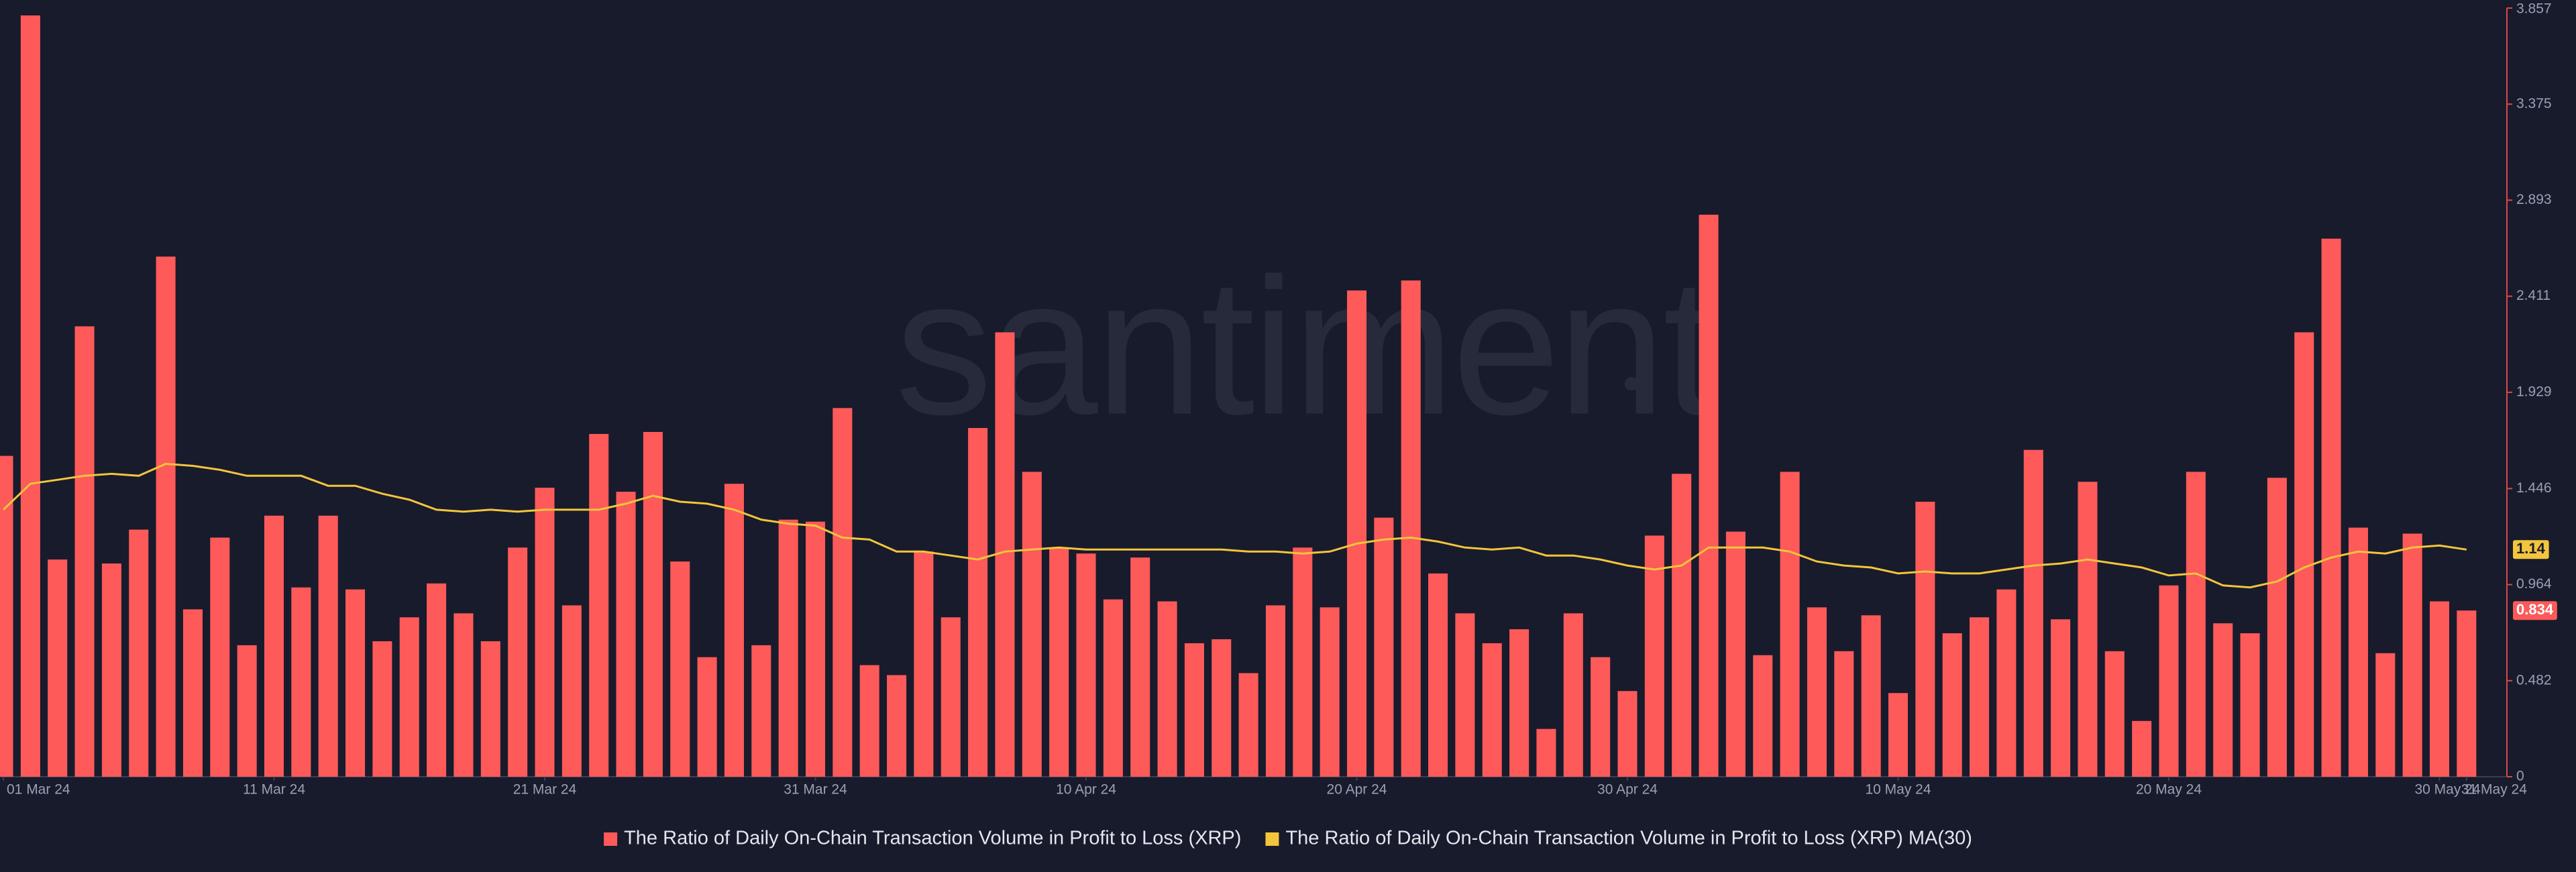 The image size is (2576, 872). What do you see at coordinates (2533, 295) in the screenshot?
I see `y-tick-label: 2.411` at bounding box center [2533, 295].